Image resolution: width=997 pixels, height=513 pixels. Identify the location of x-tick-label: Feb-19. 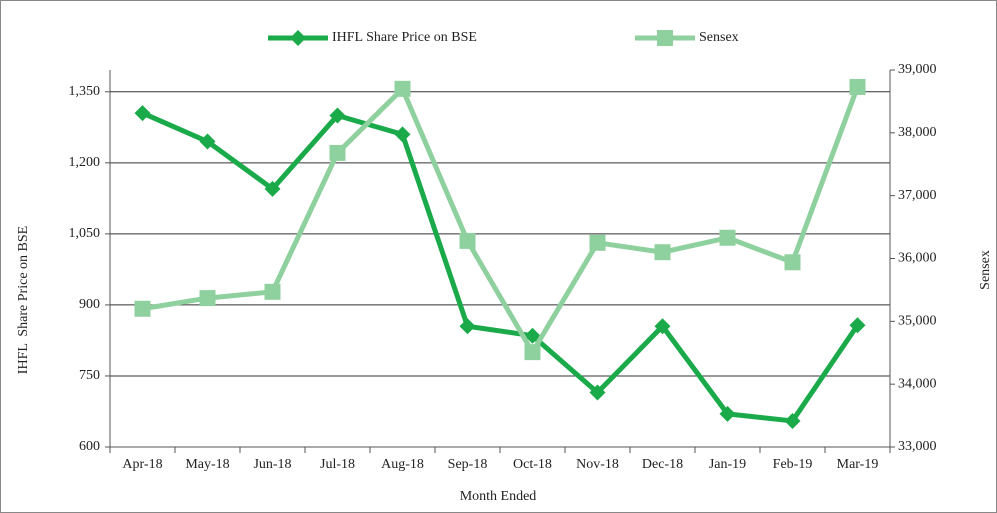
(793, 464).